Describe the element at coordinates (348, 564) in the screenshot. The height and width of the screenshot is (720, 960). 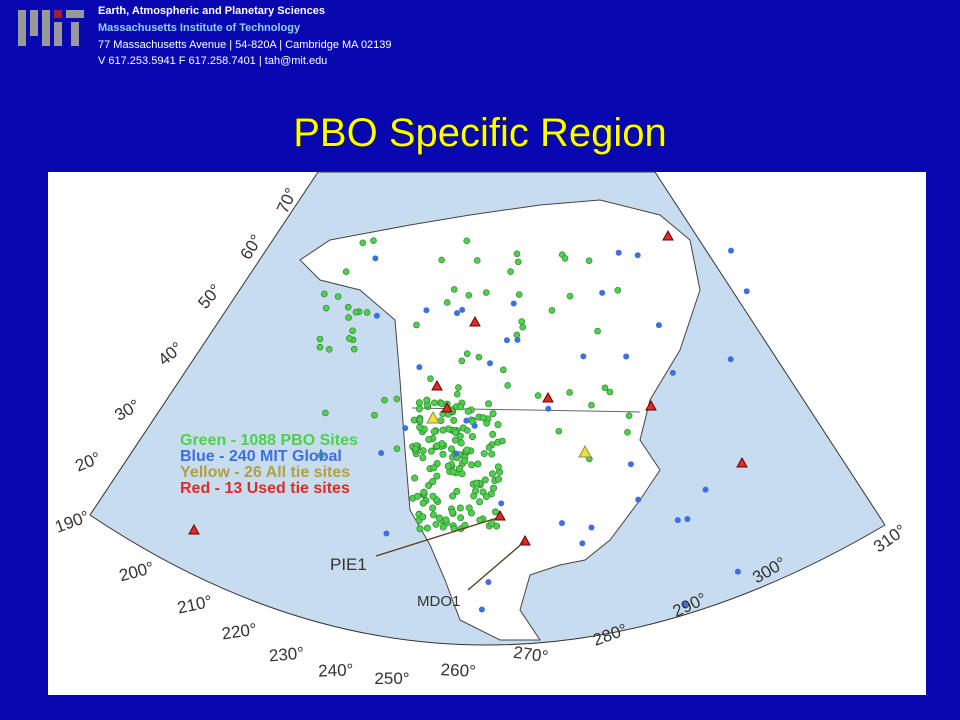
I see `annotation: PIE1` at that location.